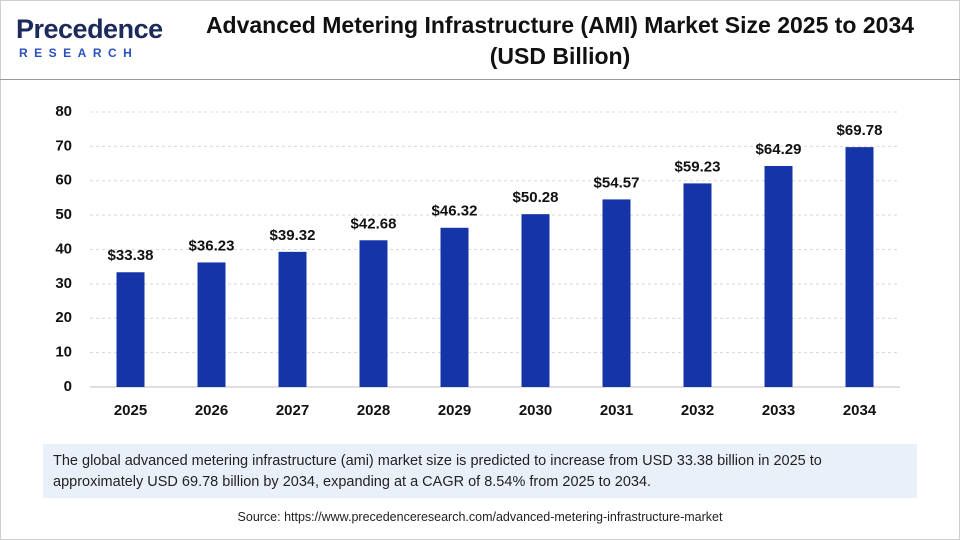 This screenshot has width=960, height=540. I want to click on y-tick-label: 0, so click(68, 386).